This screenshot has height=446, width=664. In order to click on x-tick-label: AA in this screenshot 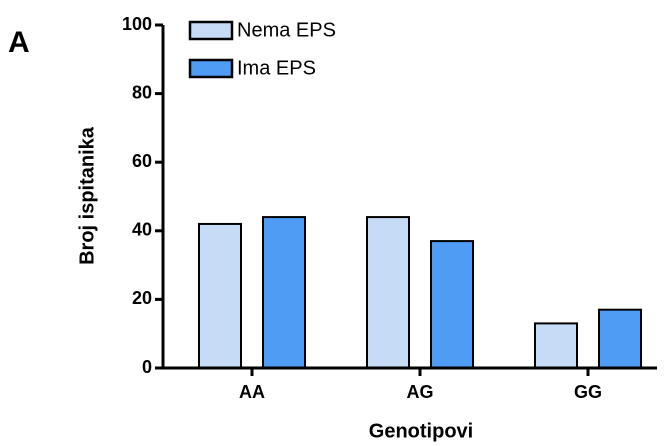, I will do `click(252, 392)`.